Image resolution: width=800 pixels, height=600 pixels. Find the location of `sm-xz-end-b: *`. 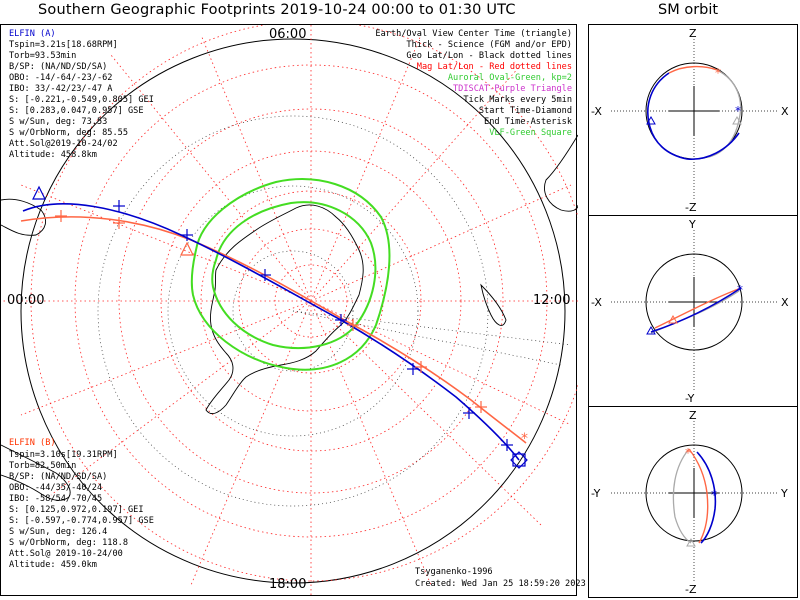

sm-xz-end-b: * is located at coordinates (718, 73).